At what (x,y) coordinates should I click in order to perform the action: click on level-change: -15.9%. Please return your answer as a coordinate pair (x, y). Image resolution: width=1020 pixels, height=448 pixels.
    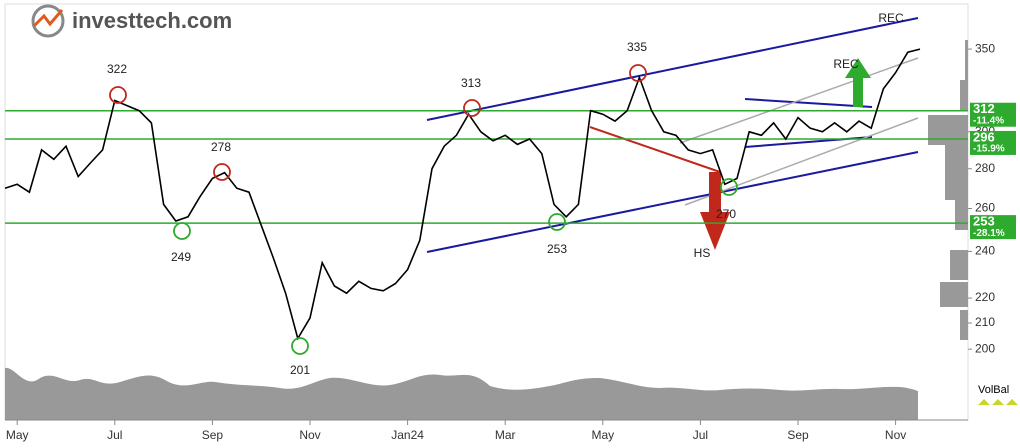
    Looking at the image, I should click on (989, 149).